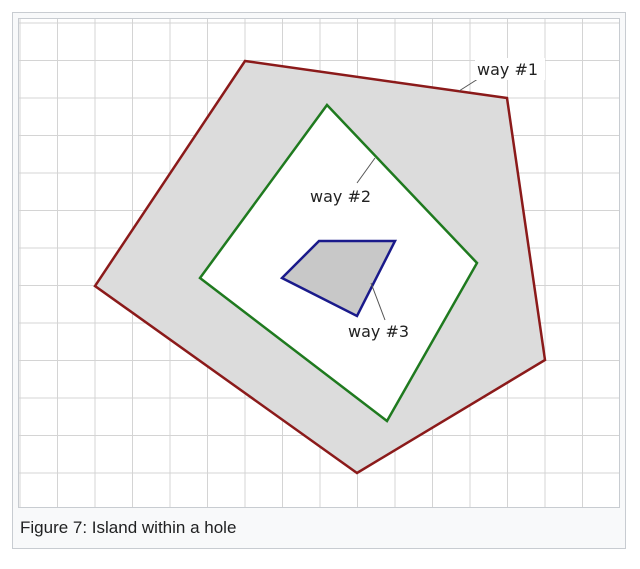 This screenshot has width=640, height=569. I want to click on way-2-label: way #2, so click(340, 196).